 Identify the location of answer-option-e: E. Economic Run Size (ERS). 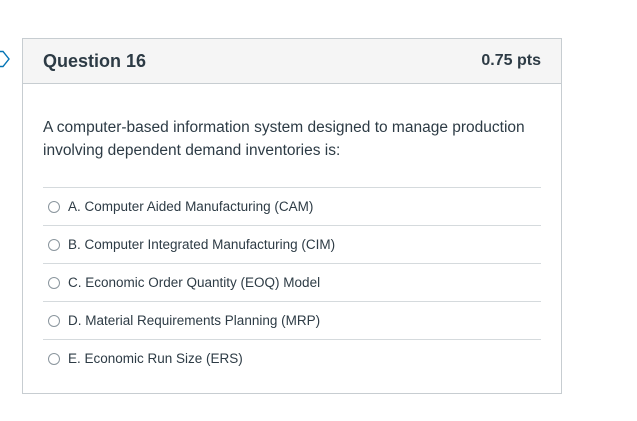
(292, 358).